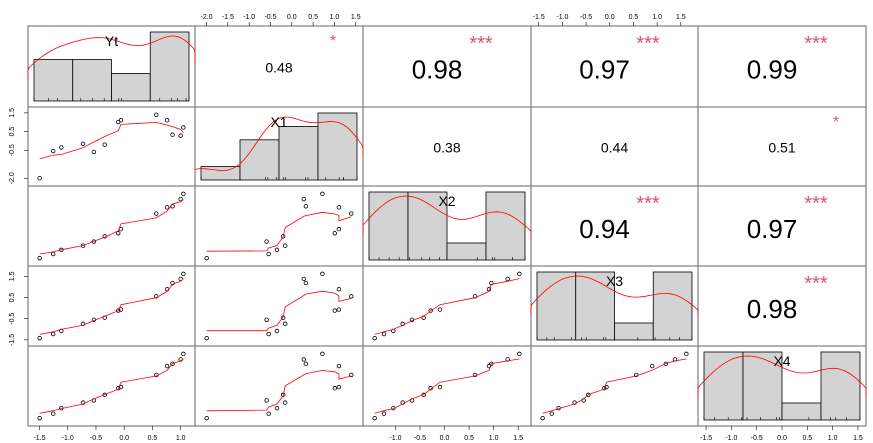  Describe the element at coordinates (206, 17) in the screenshot. I see `tick-label: -2.0` at that location.